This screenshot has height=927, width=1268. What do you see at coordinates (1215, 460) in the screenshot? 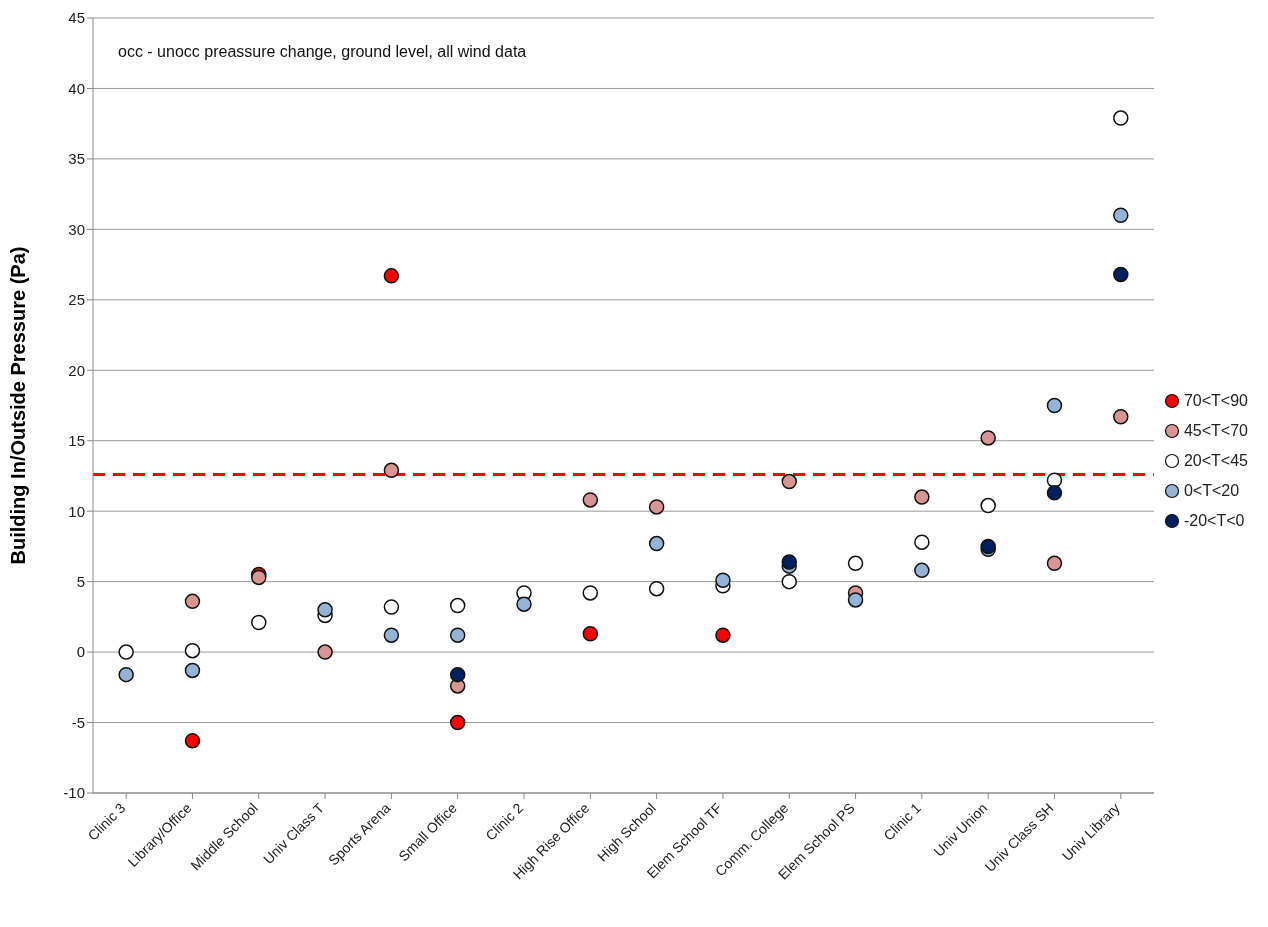
I see `legend-label: 20<T<45` at bounding box center [1215, 460].